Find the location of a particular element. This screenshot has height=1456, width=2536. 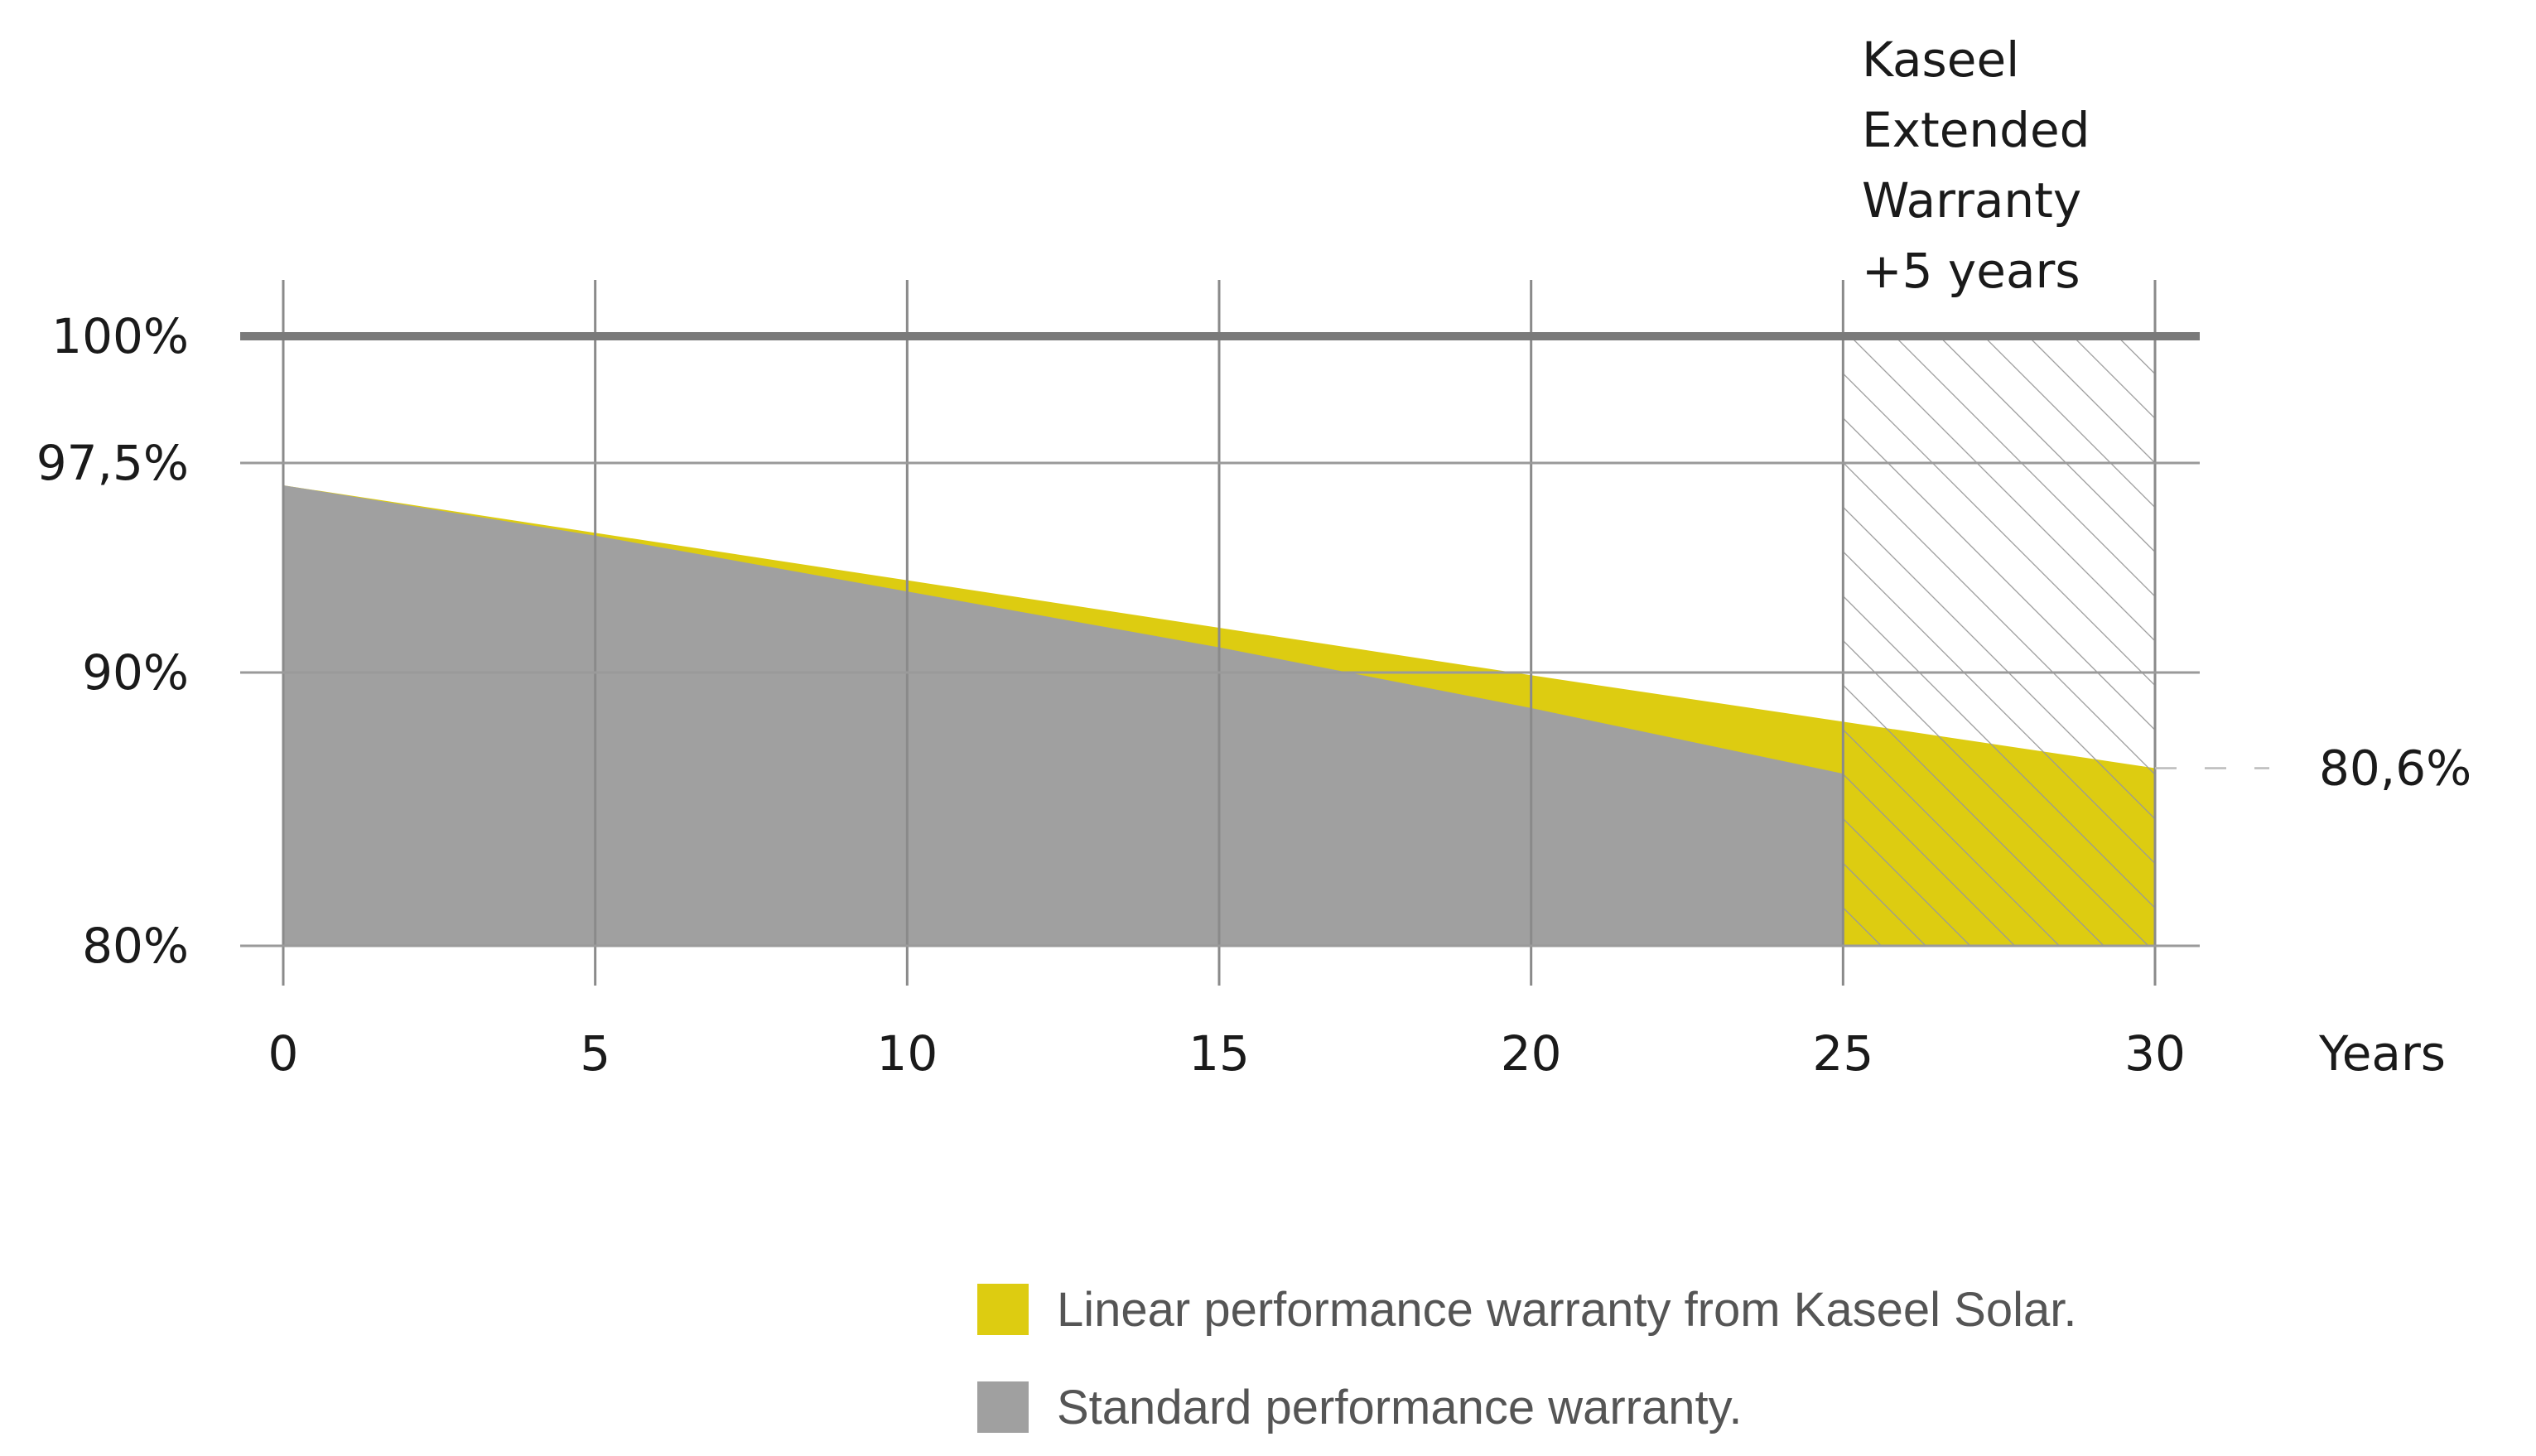

extension-hatch is located at coordinates (1999, 641).